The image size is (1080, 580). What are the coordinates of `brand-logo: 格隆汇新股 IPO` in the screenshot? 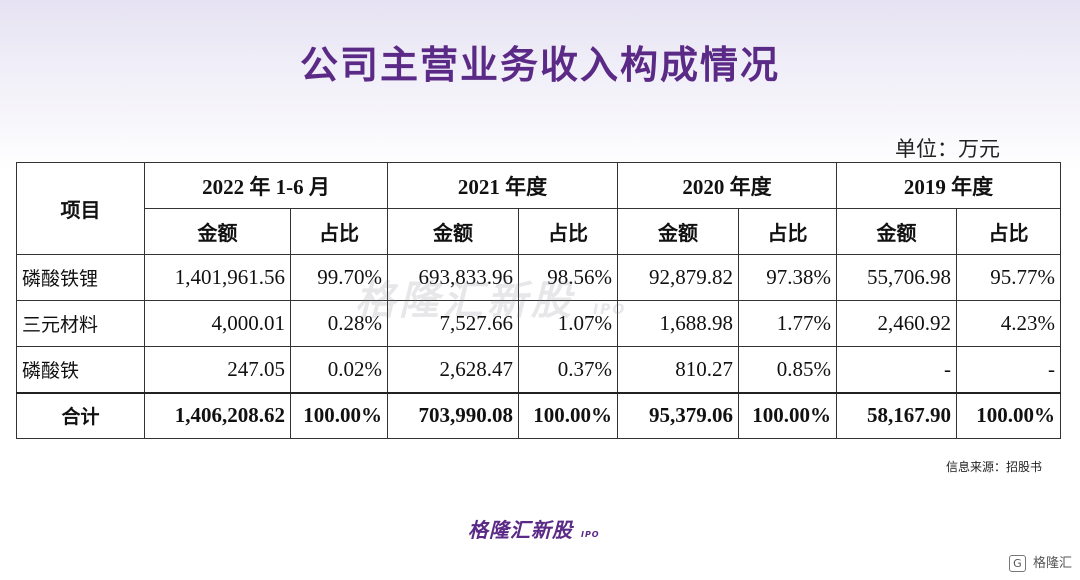 It's located at (534, 528).